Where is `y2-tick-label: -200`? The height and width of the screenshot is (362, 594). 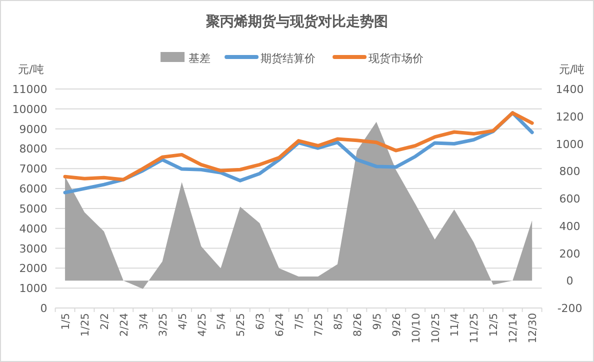 y2-tick-label: -200 is located at coordinates (569, 308).